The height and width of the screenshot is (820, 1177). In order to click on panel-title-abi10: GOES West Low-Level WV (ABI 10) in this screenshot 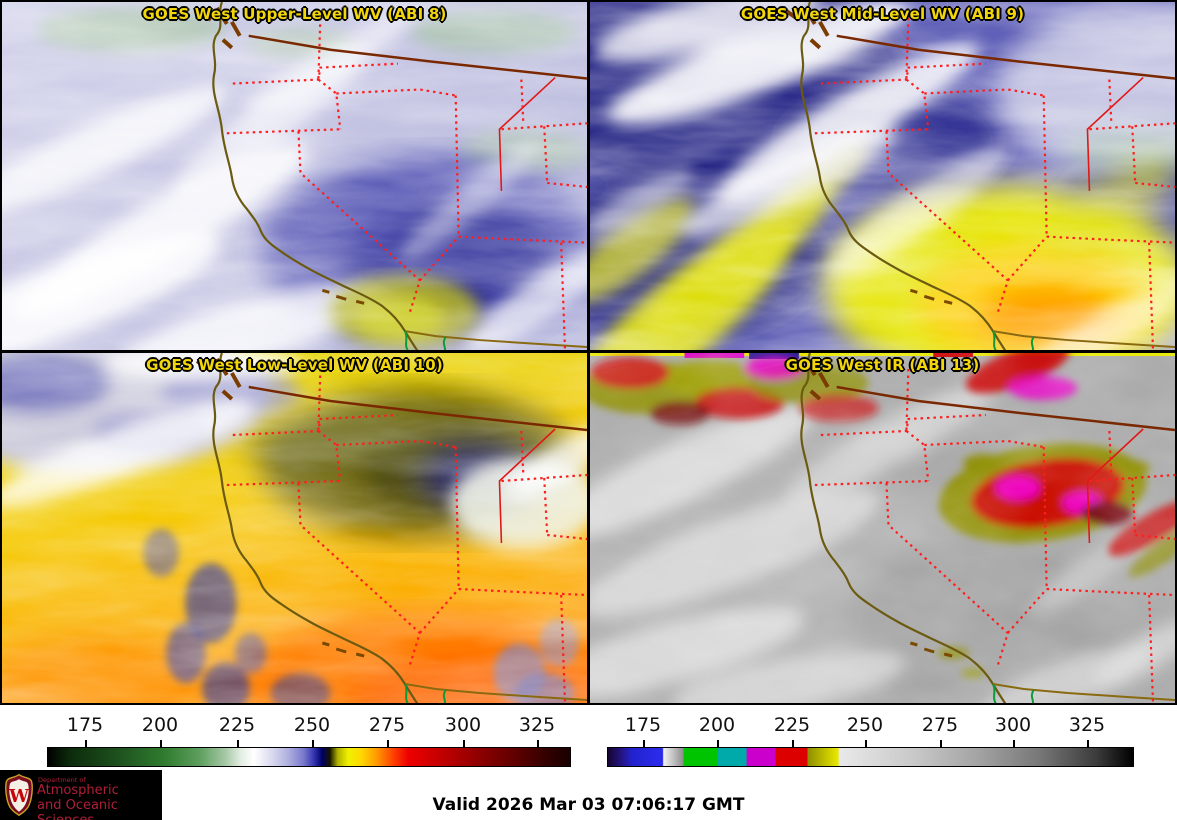, I will do `click(294, 365)`.